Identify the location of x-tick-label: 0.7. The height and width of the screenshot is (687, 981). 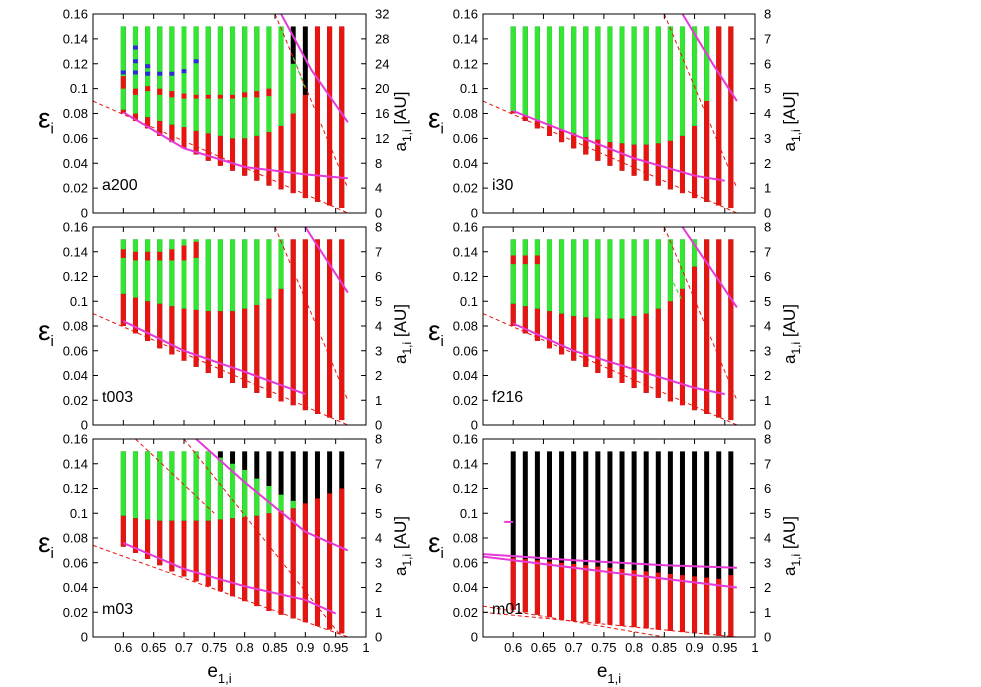
(184, 647).